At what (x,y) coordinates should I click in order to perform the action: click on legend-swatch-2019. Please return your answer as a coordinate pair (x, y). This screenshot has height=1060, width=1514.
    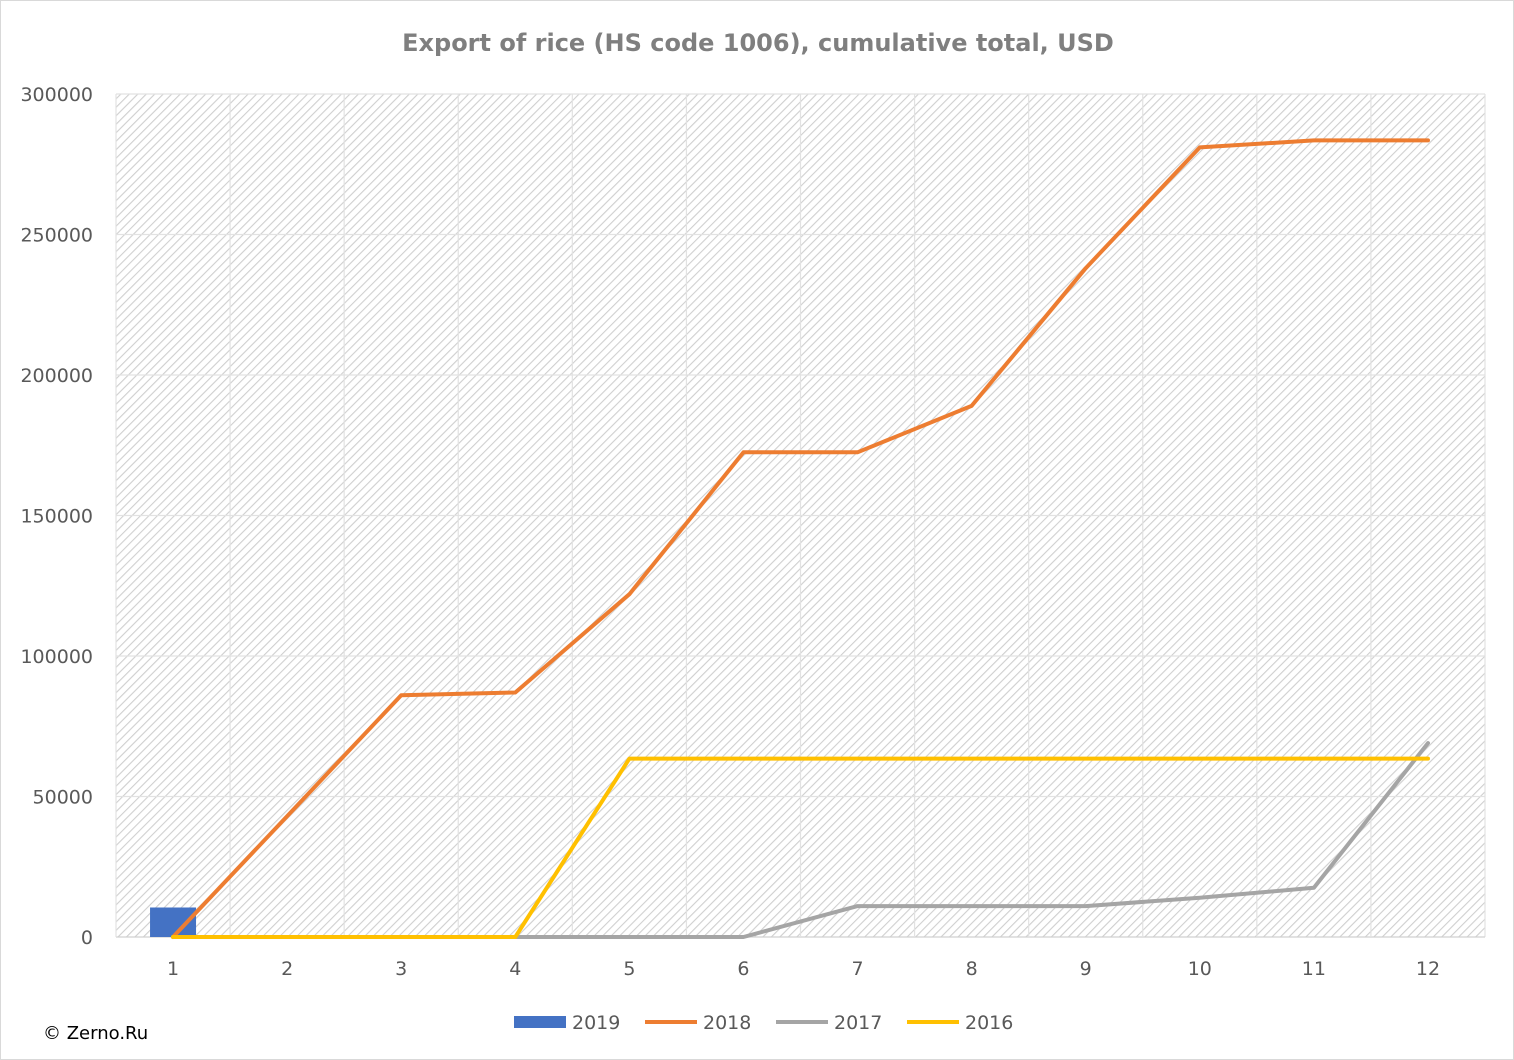
    Looking at the image, I should click on (540, 1022).